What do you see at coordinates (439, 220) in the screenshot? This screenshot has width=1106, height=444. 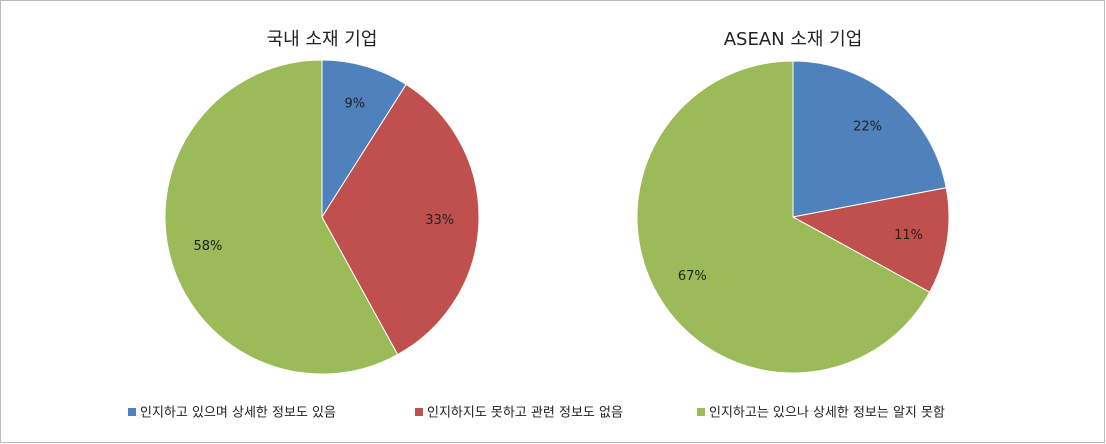 I see `data-label: 33%` at bounding box center [439, 220].